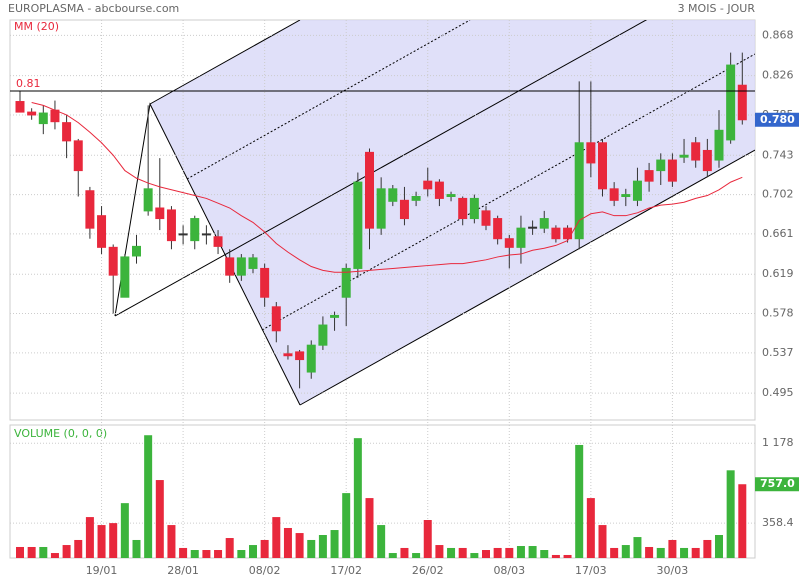 This screenshot has width=800, height=580. What do you see at coordinates (183, 570) in the screenshot?
I see `x-tick-label: 28/01` at bounding box center [183, 570].